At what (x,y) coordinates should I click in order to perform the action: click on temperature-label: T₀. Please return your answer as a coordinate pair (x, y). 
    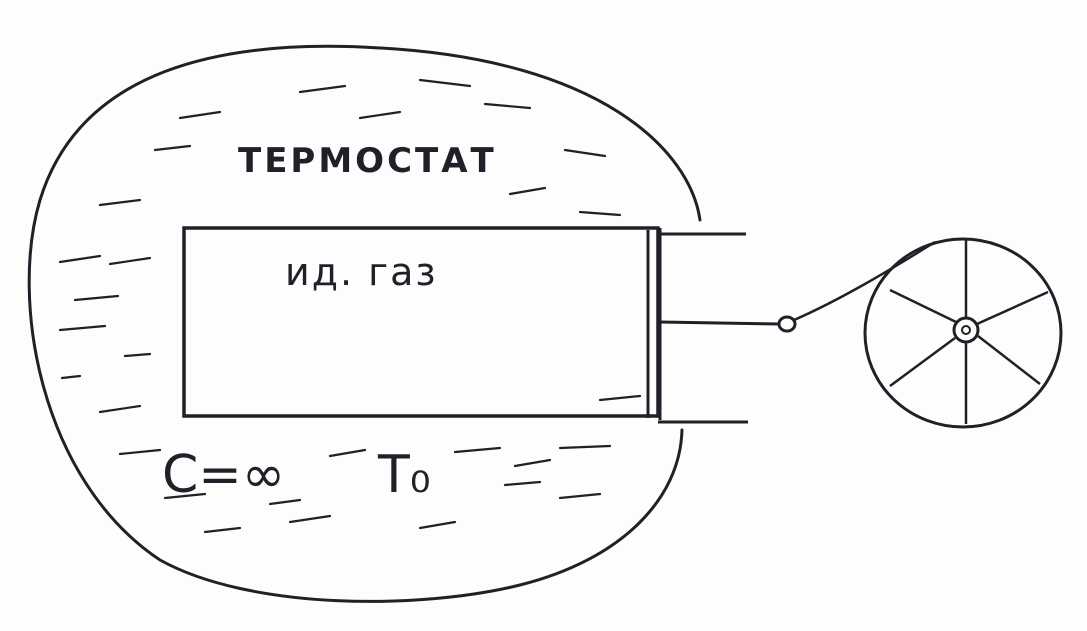
    Looking at the image, I should click on (404, 475).